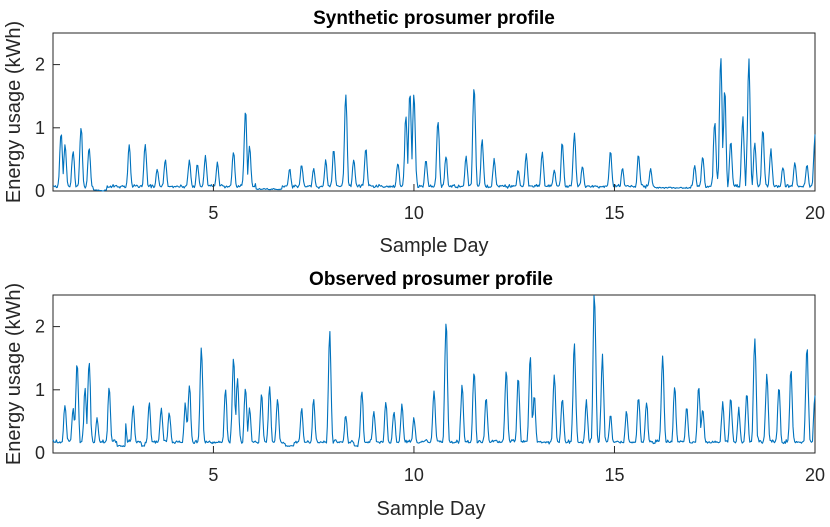  I want to click on observed-y-ticks: 0 1 2, so click(47, 390).